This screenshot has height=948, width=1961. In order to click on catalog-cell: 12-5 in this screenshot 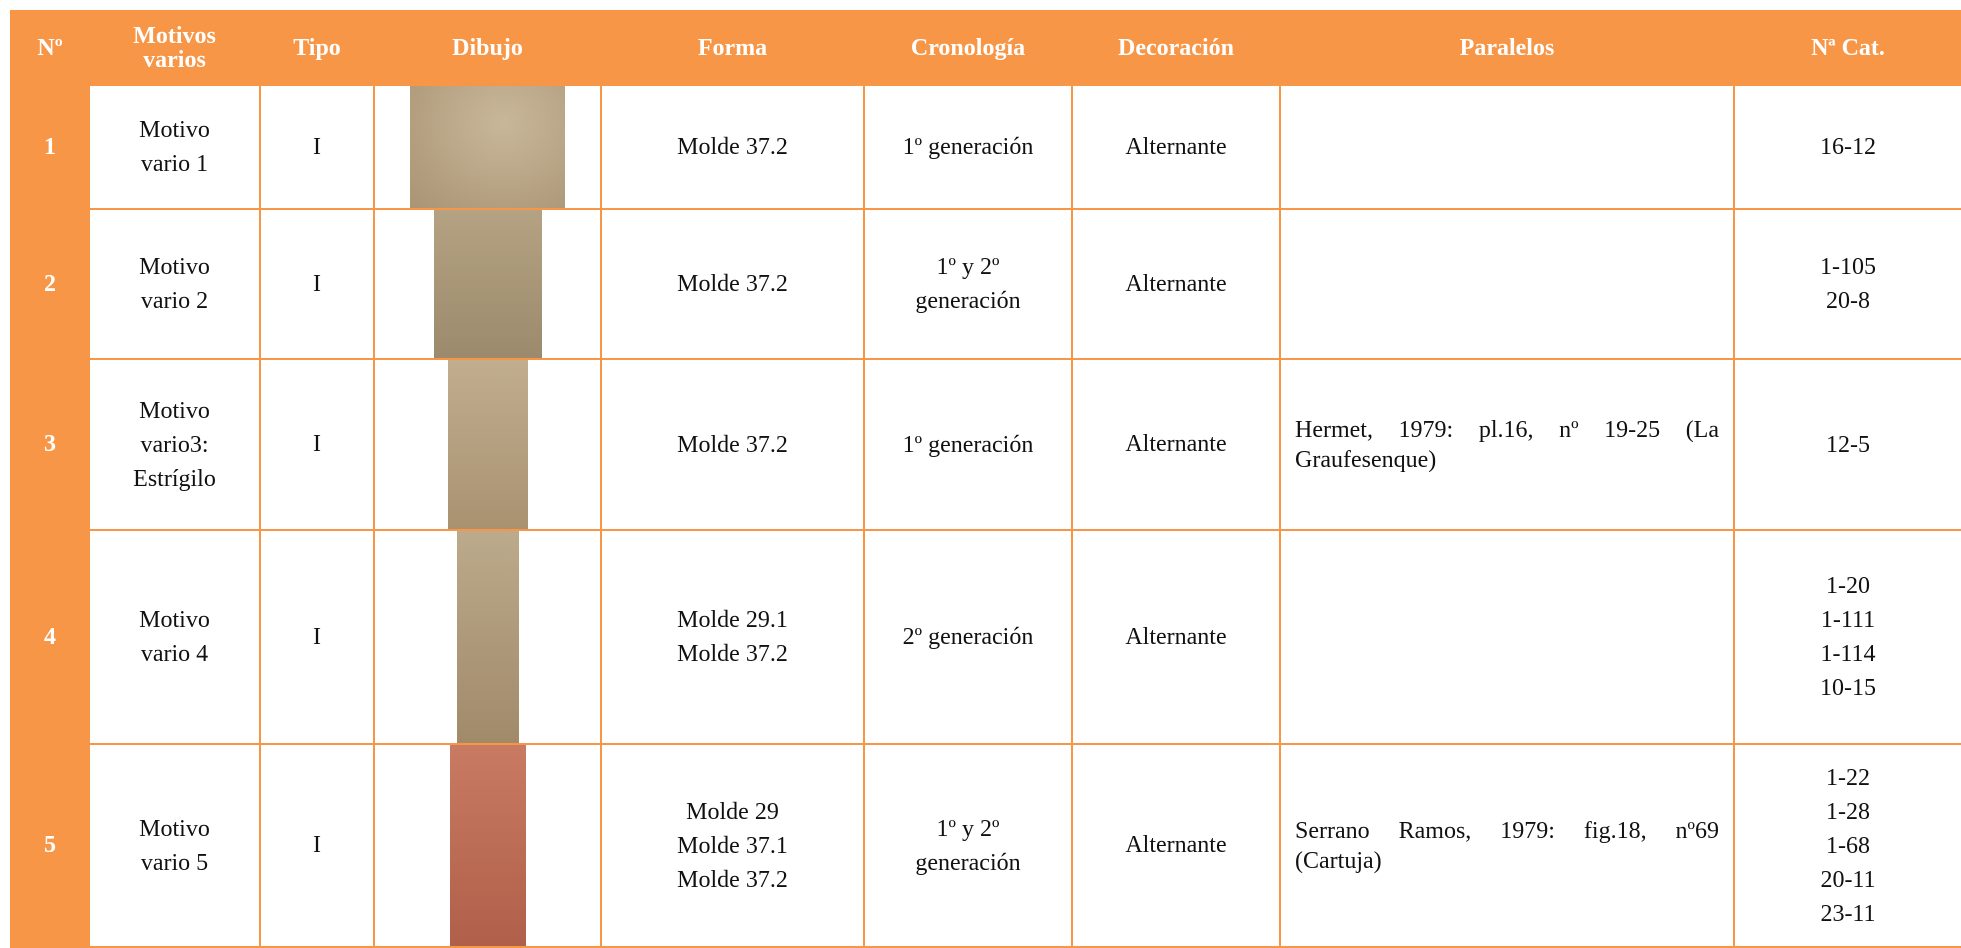, I will do `click(1847, 444)`.